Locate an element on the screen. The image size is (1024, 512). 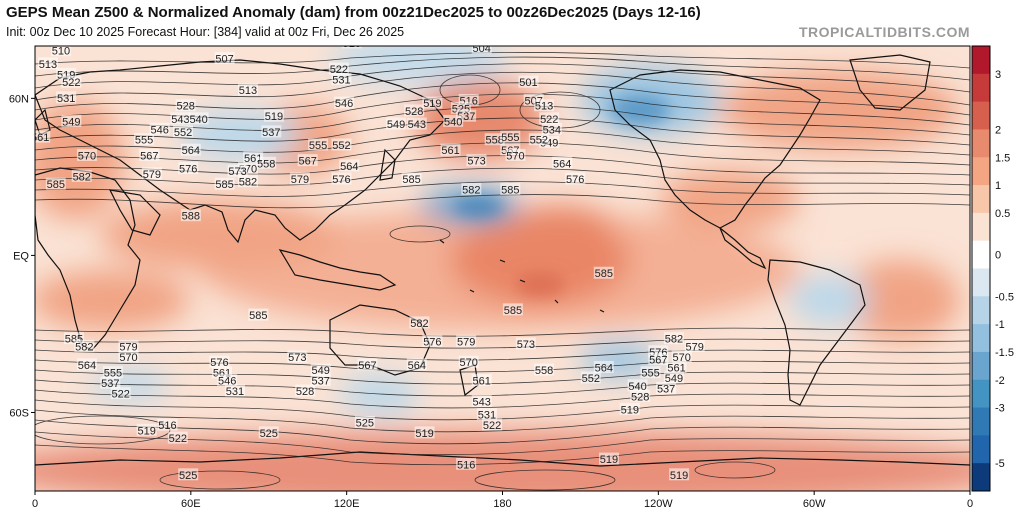
lon-tick-label: 0 is located at coordinates (970, 504).